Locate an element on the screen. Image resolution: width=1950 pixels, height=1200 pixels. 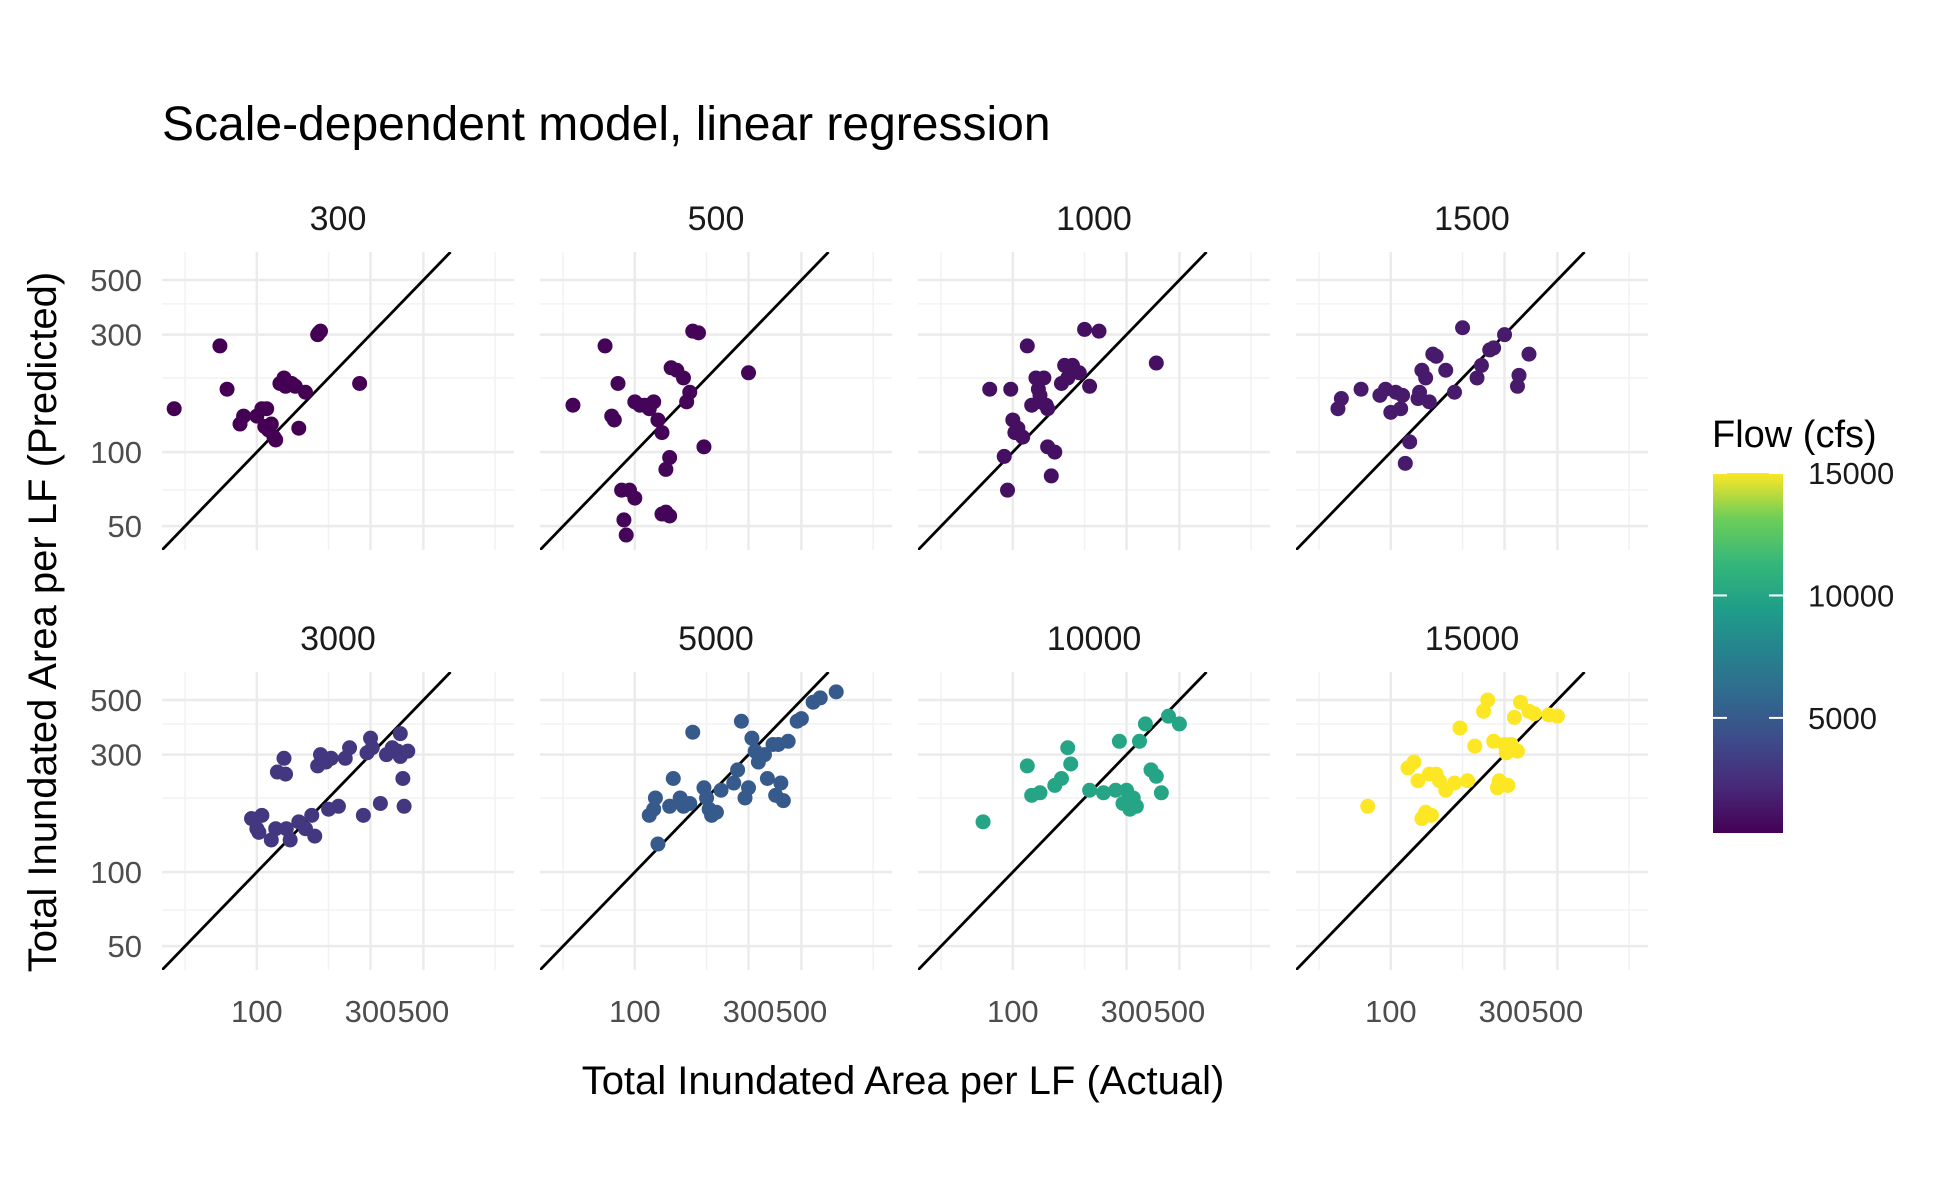
x-tick-label: 500 is located at coordinates (1180, 1011).